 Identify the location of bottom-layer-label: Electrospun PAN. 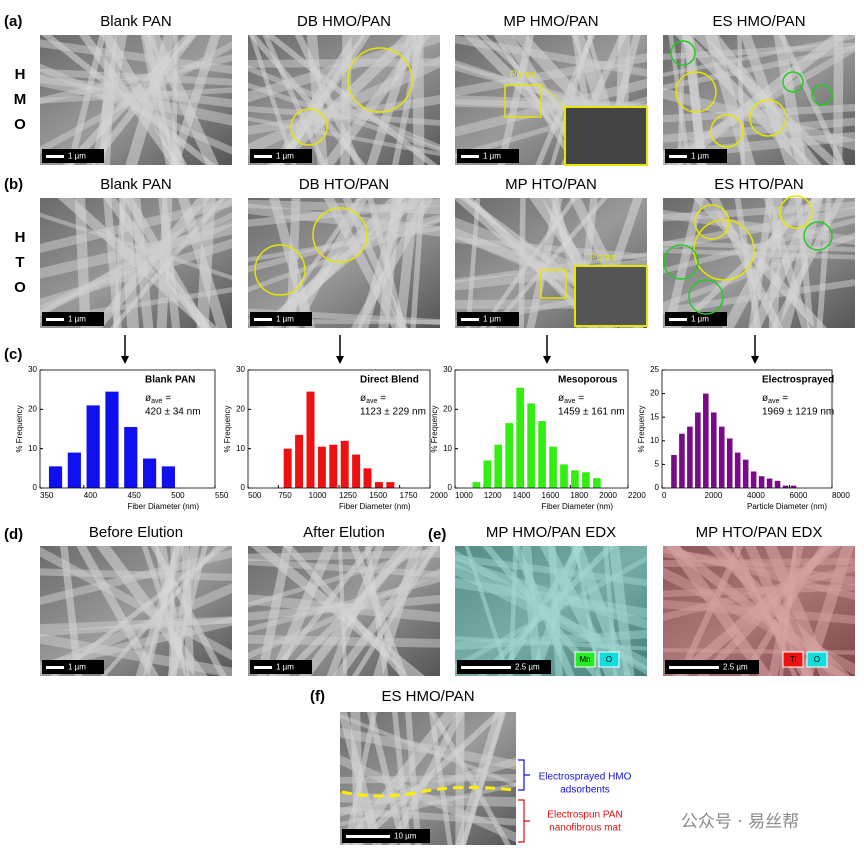
(584, 815).